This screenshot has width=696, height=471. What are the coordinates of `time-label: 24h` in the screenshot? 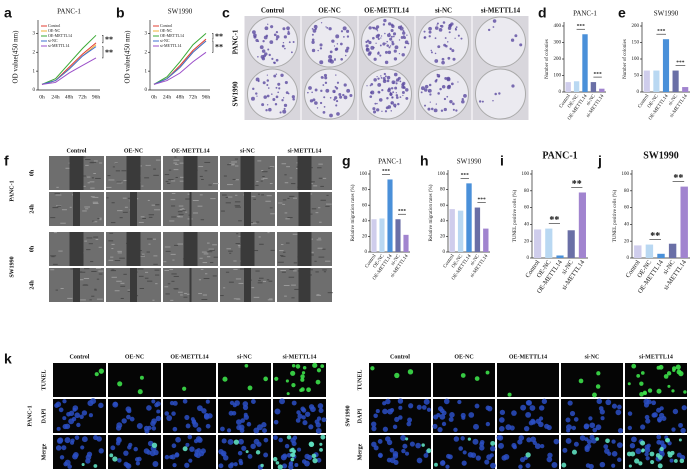 It's located at (32, 285).